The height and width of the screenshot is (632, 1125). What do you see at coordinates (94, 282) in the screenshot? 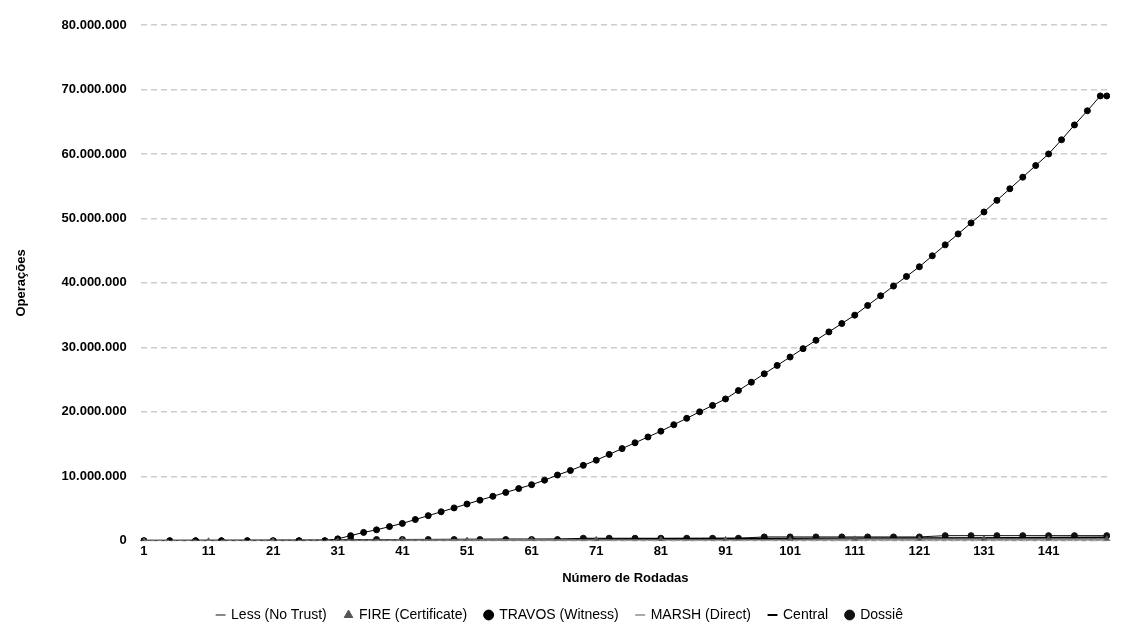
I see `y-tick-label: 40.000.000` at bounding box center [94, 282].